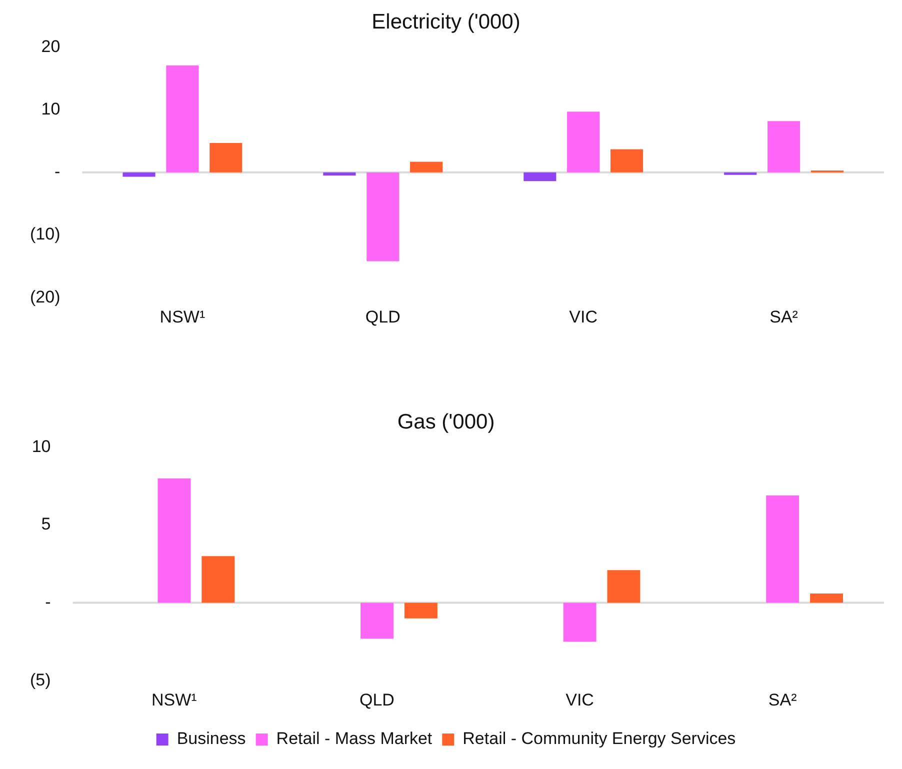 The height and width of the screenshot is (769, 902). What do you see at coordinates (599, 738) in the screenshot?
I see `legend-label: Retail - Community Energy Services` at bounding box center [599, 738].